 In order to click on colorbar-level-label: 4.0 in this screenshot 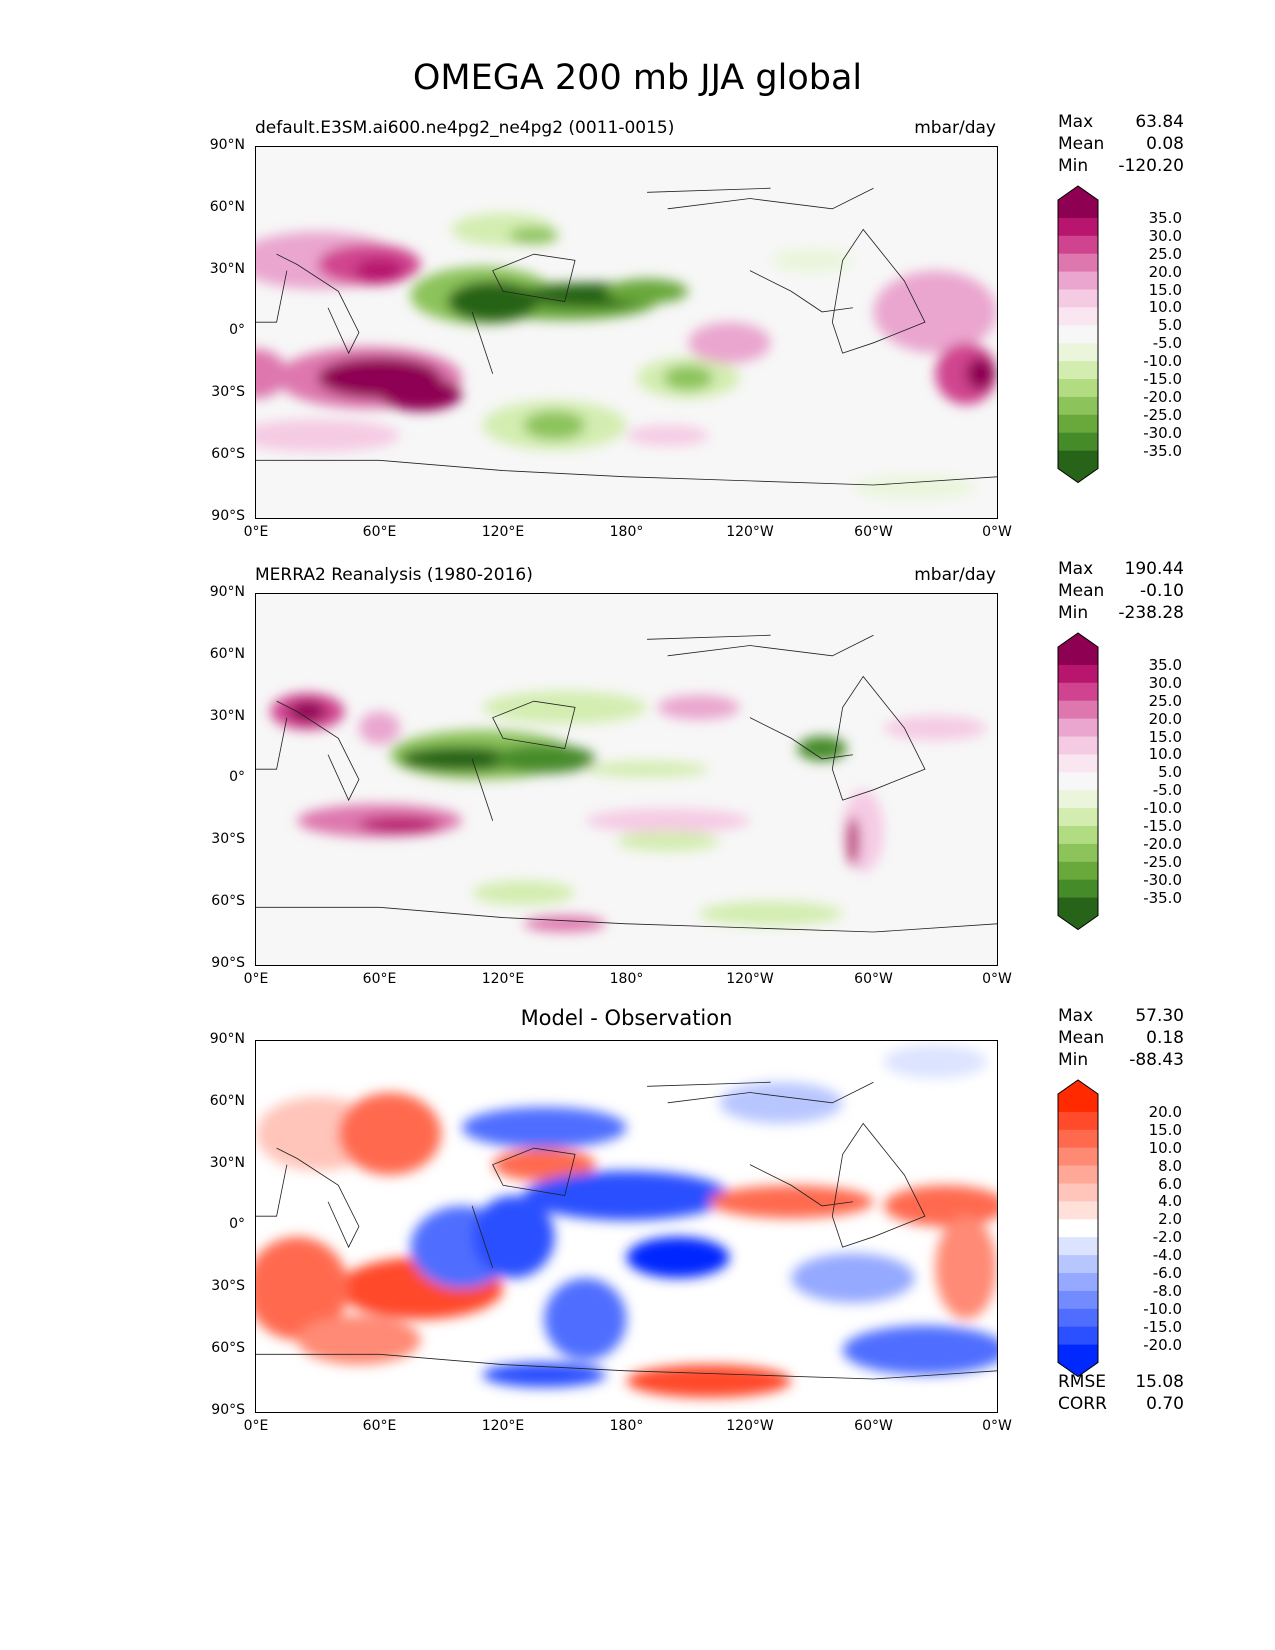, I will do `click(1170, 1201)`.